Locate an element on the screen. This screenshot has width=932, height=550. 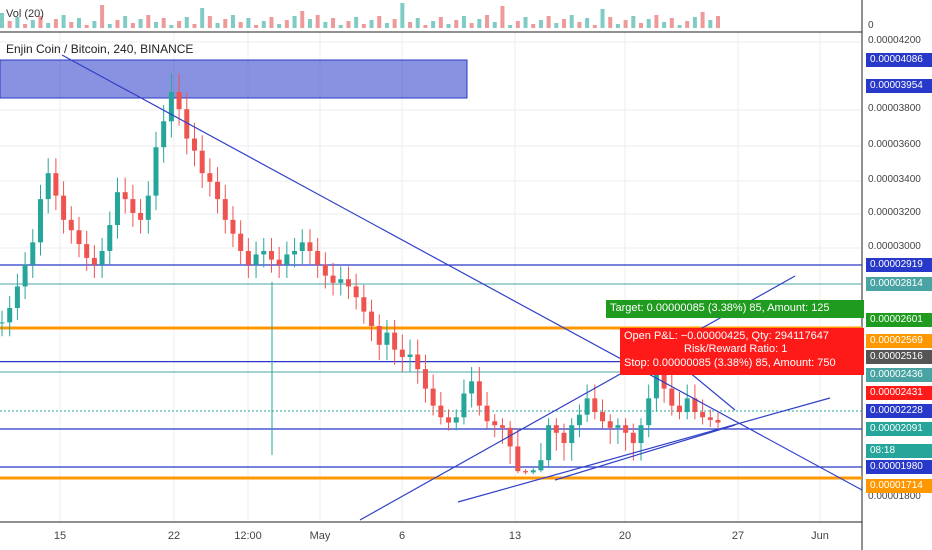
x-axis-tick-label: May is located at coordinates (320, 536).